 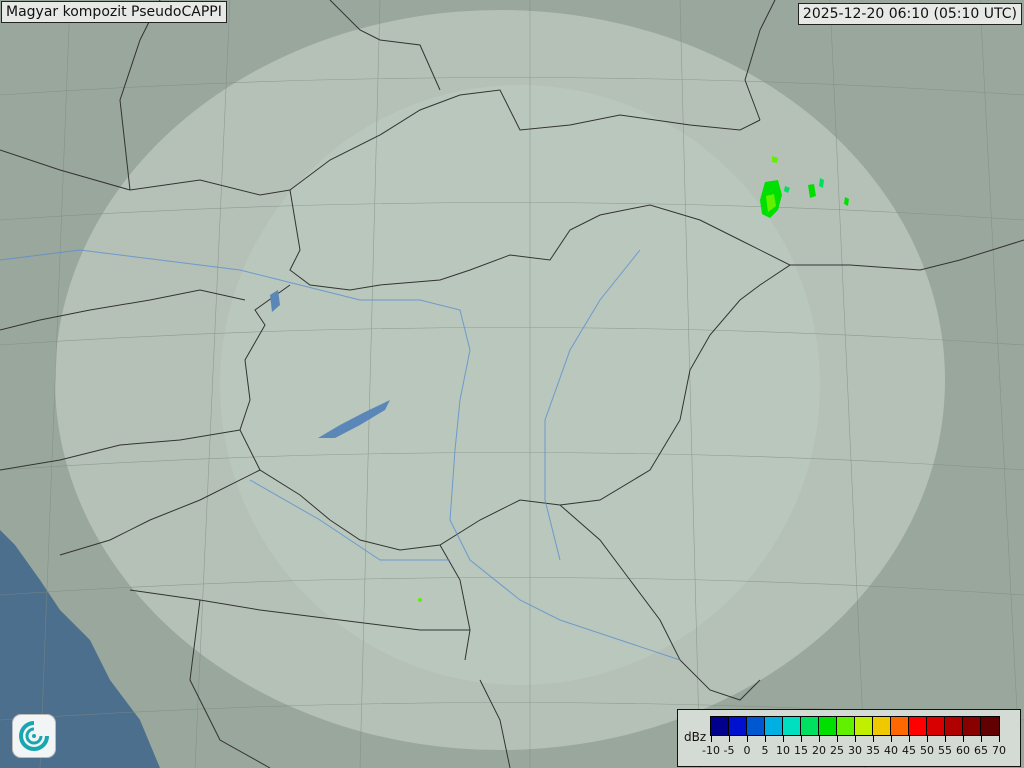 I want to click on legend-color-bins, so click(x=855, y=726).